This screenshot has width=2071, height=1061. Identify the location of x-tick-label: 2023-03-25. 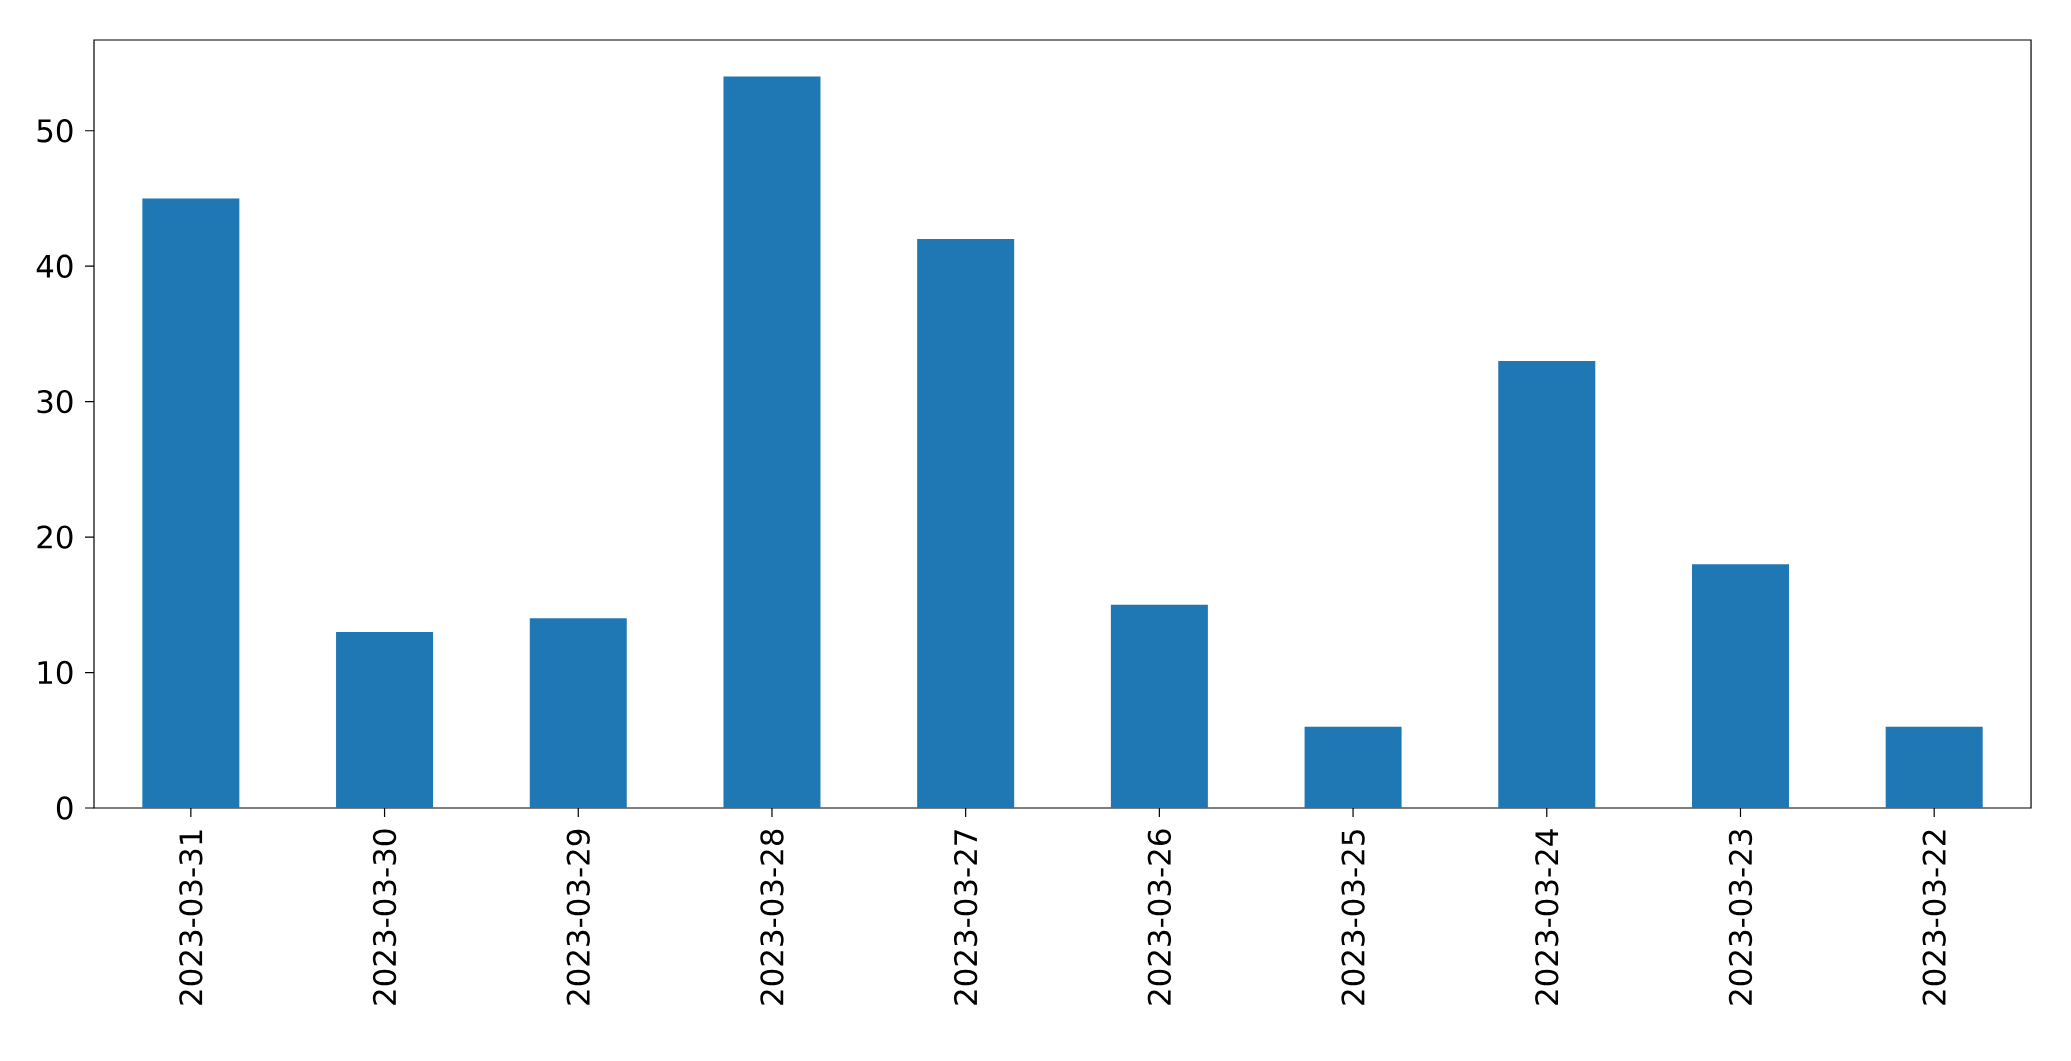
(1353, 917).